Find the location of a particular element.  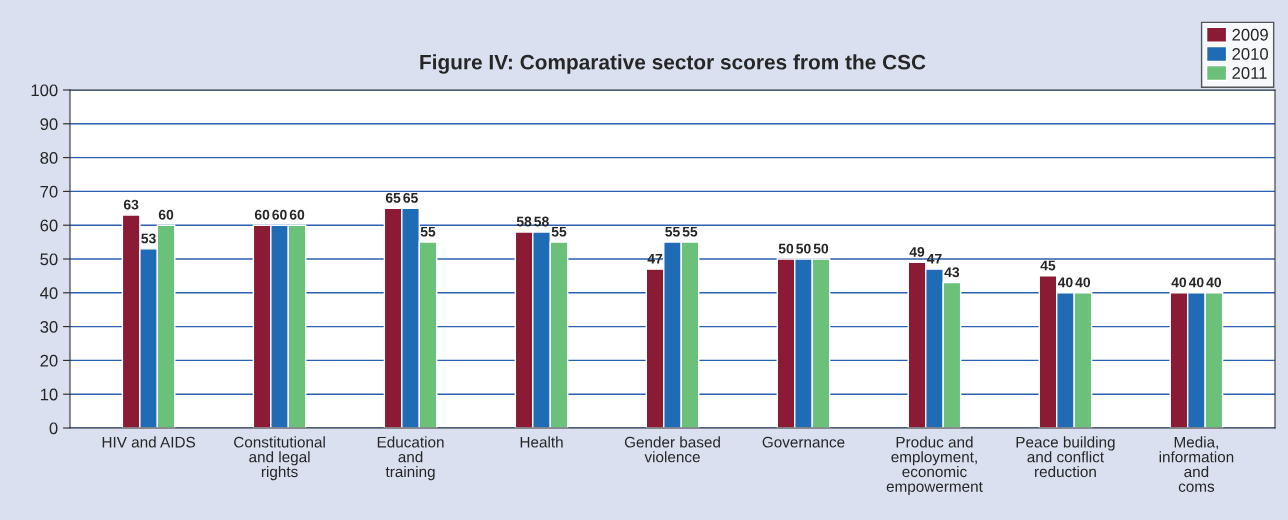

data-label: 45 is located at coordinates (1048, 265).